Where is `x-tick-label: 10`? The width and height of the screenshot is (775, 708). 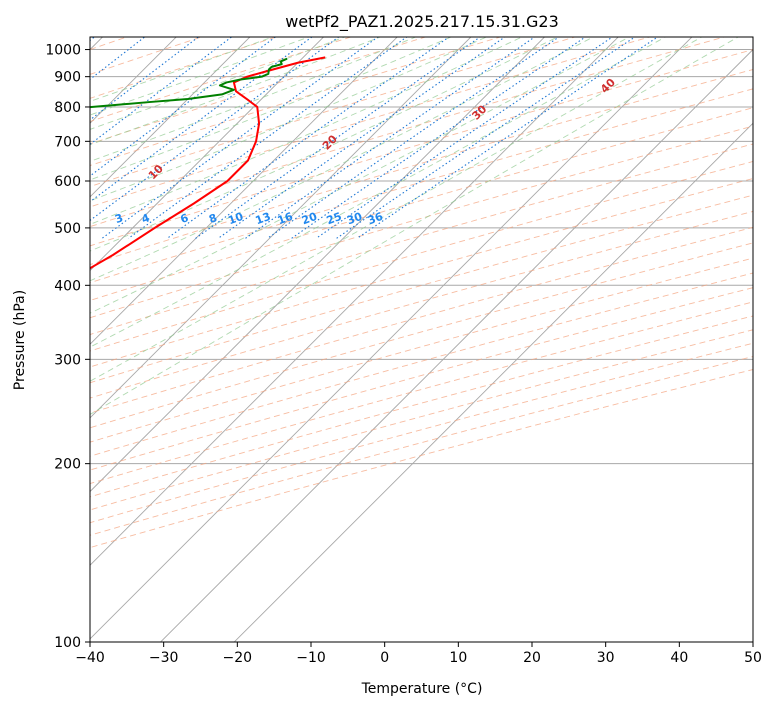 x-tick-label: 10 is located at coordinates (458, 658).